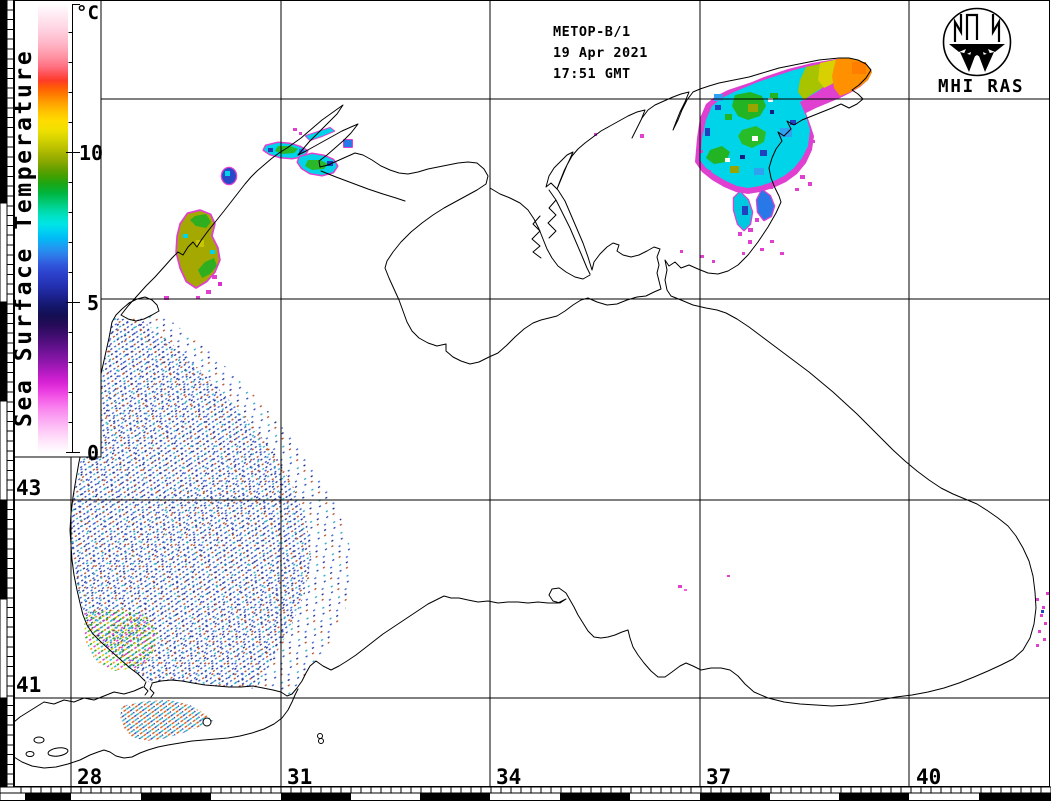 The image size is (1051, 801). Describe the element at coordinates (7, 394) in the screenshot. I see `left-degree-ruler` at that location.